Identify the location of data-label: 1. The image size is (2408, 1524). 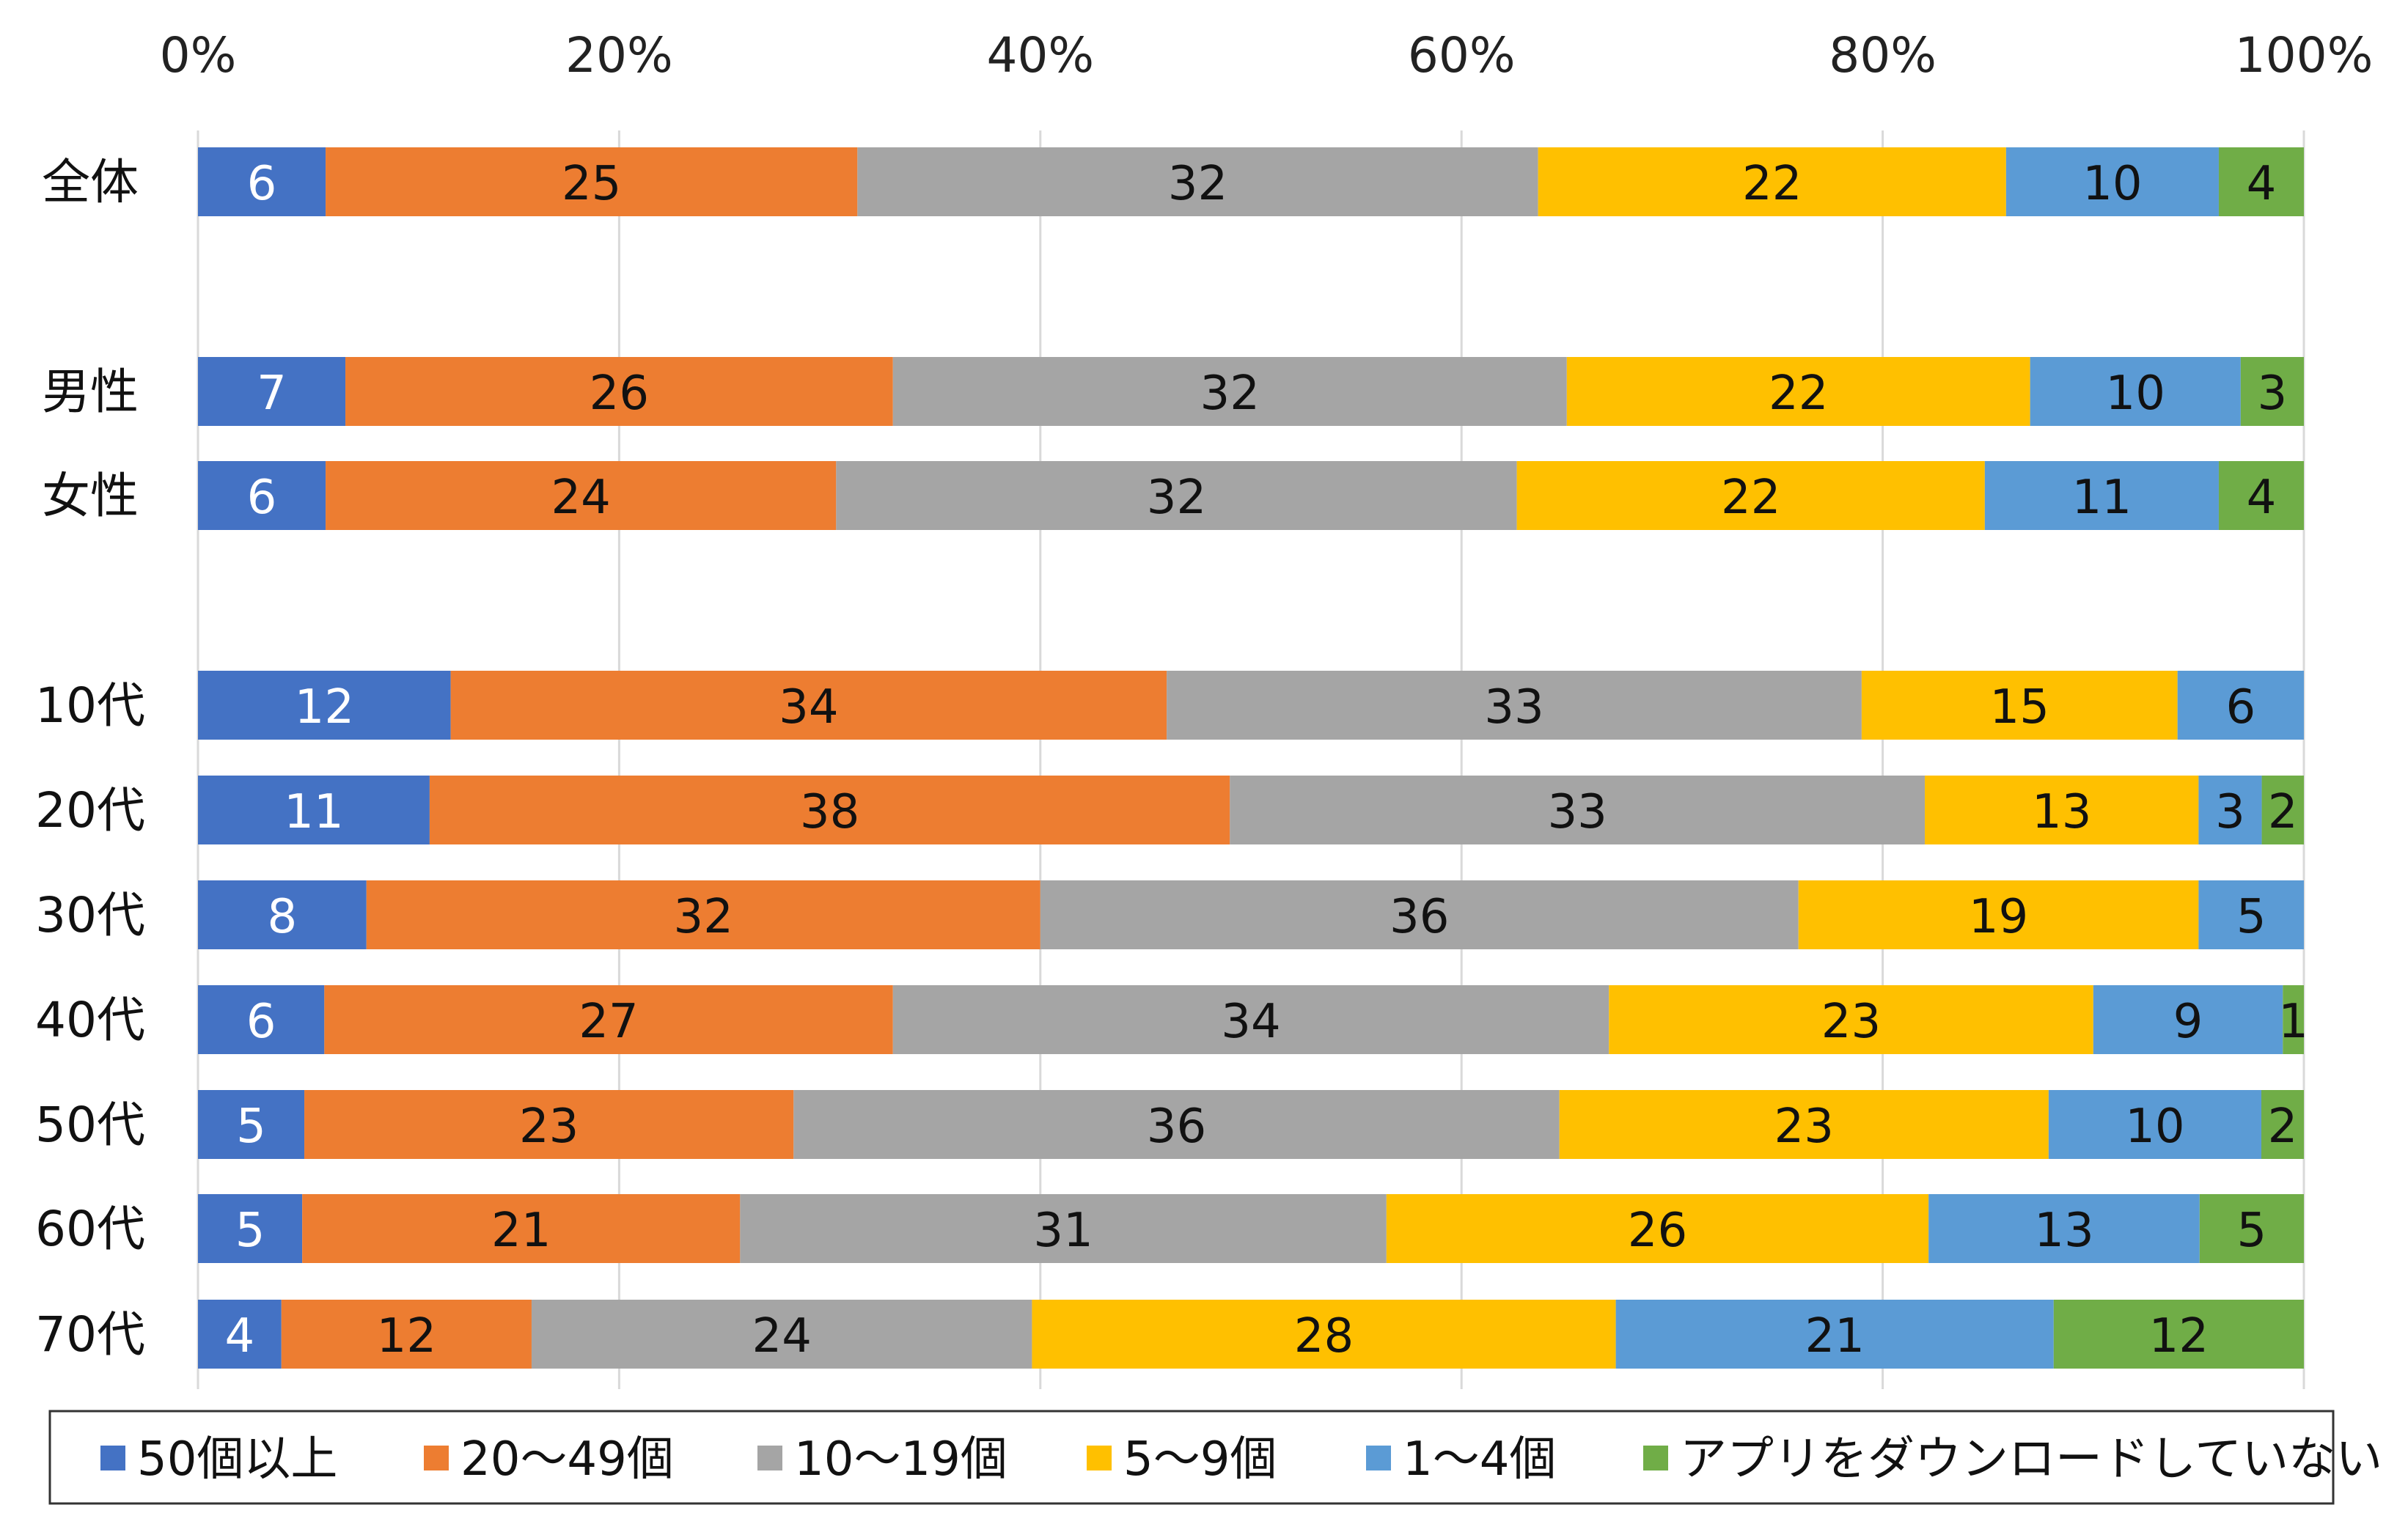
(2293, 1022).